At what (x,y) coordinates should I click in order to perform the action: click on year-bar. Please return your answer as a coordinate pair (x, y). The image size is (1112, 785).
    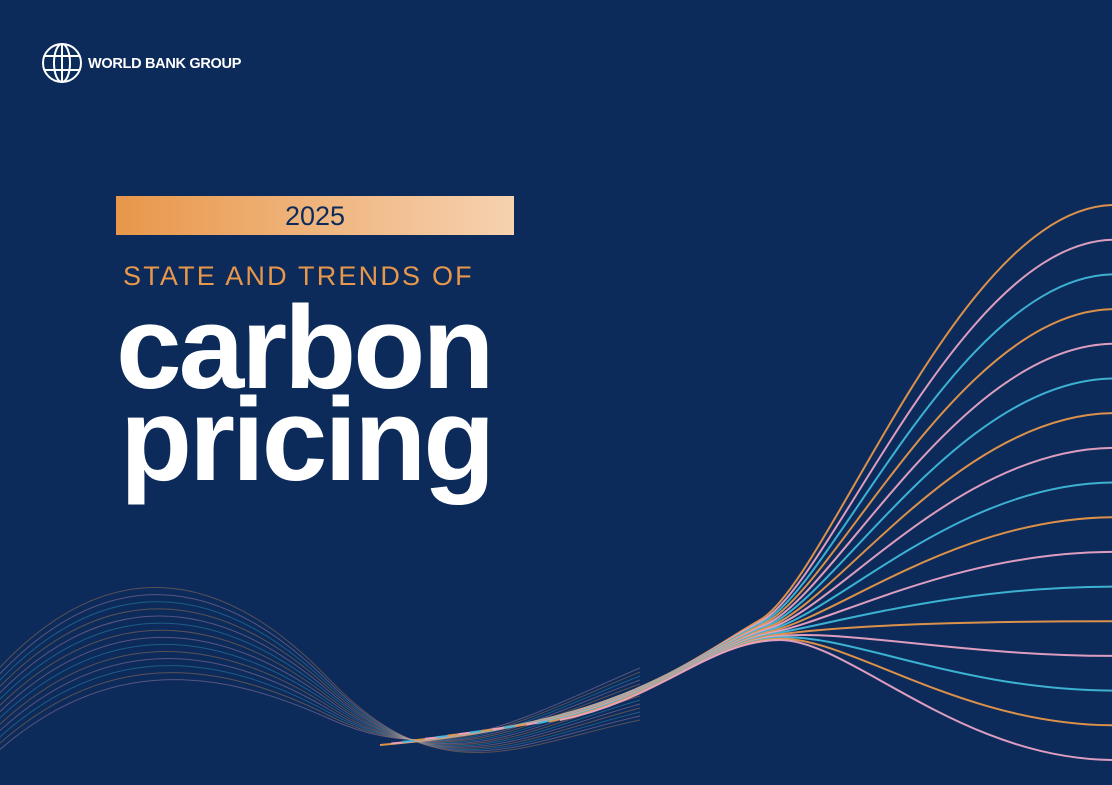
    Looking at the image, I should click on (315, 215).